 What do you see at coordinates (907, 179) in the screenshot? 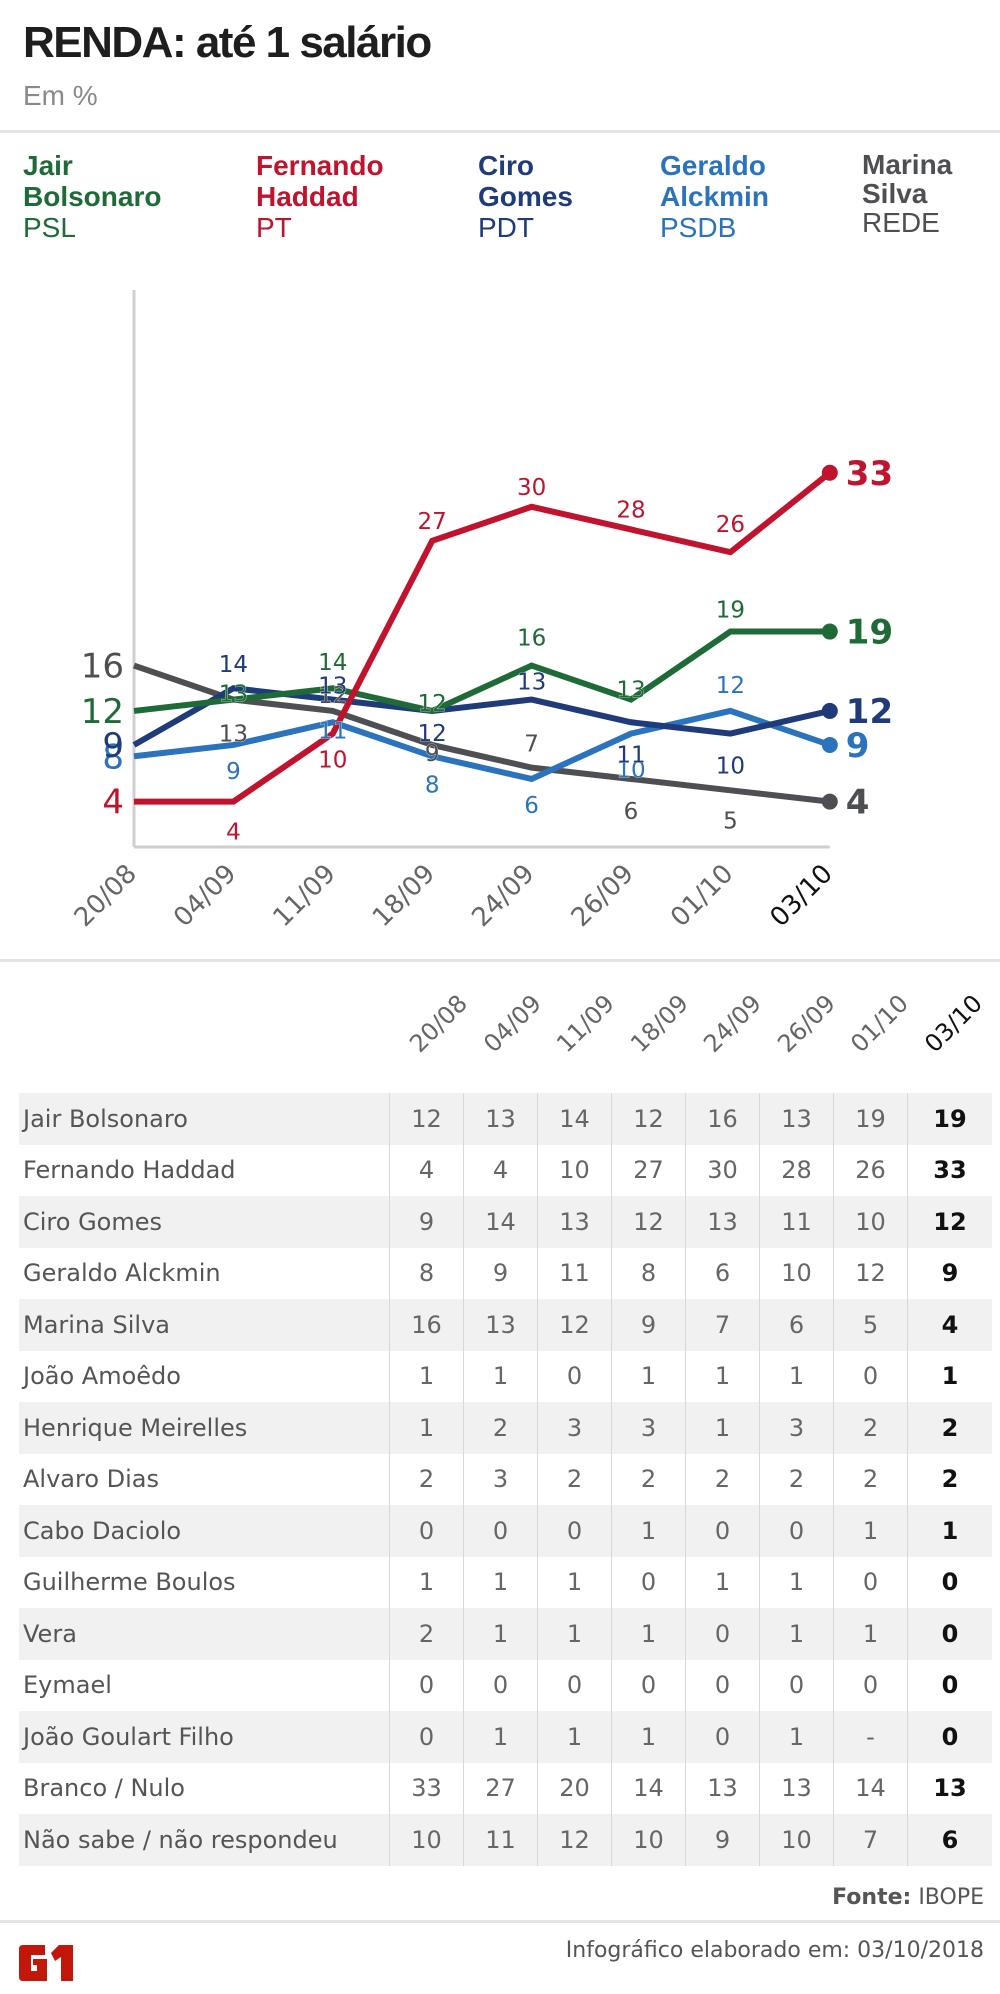
I see `legend-name: Marina Silva` at bounding box center [907, 179].